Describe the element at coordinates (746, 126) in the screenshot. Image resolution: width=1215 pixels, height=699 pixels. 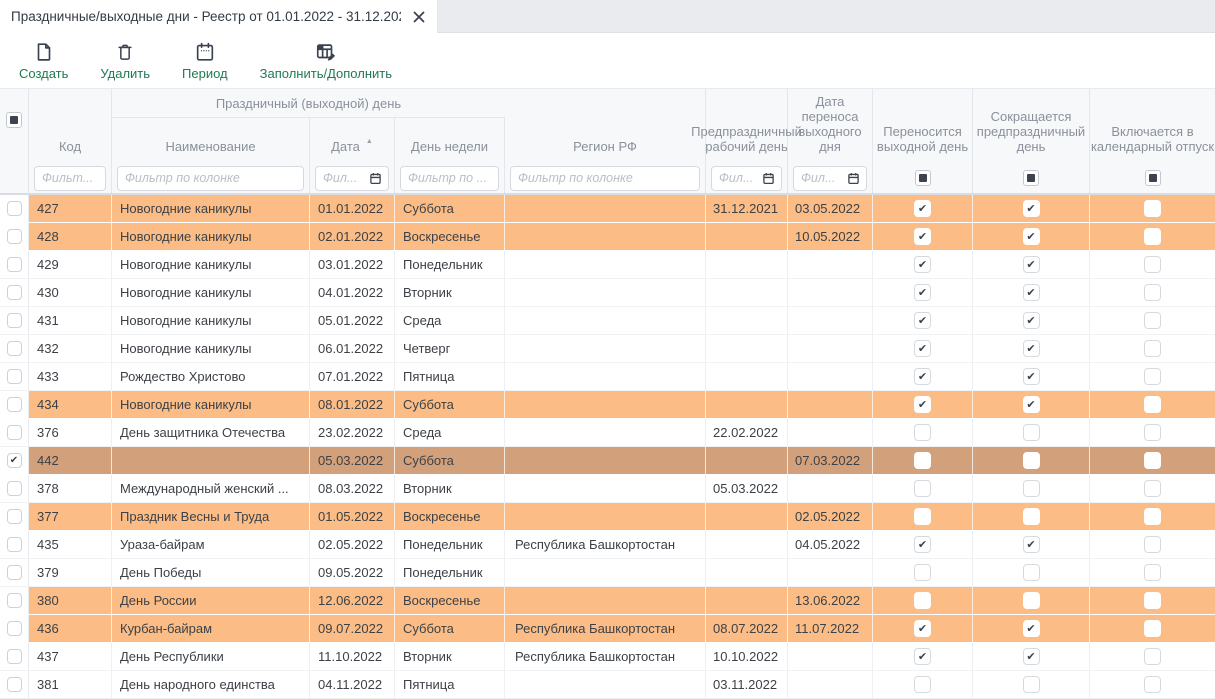
I see `column-header-preholiday: Предпраздничный рабочий день` at that location.